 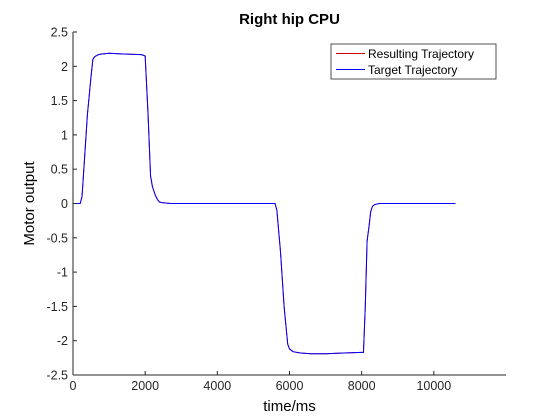 What do you see at coordinates (260, 382) in the screenshot?
I see `x-ticks: 0 2000 4000 6000 8000 10000` at bounding box center [260, 382].